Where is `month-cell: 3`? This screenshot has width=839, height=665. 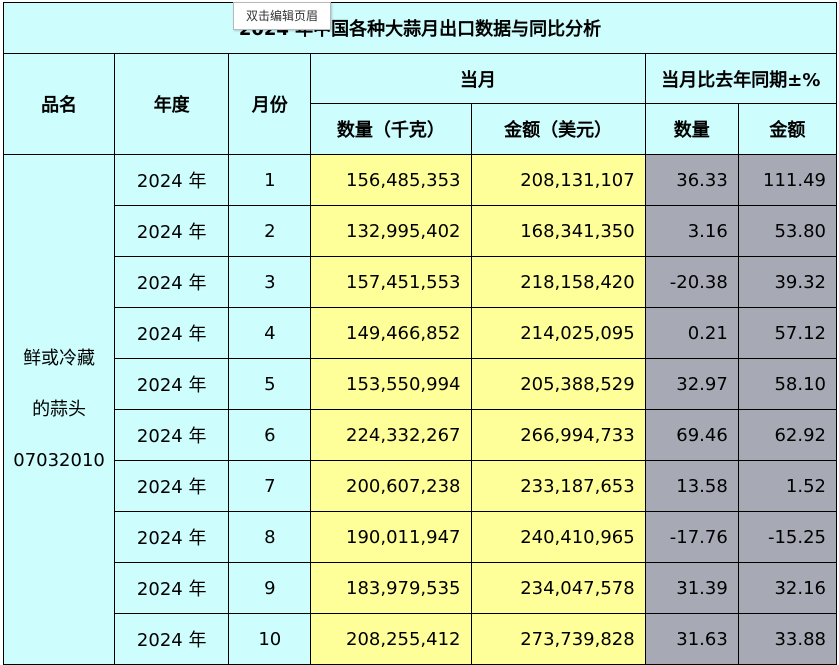
month-cell: 3 is located at coordinates (270, 282).